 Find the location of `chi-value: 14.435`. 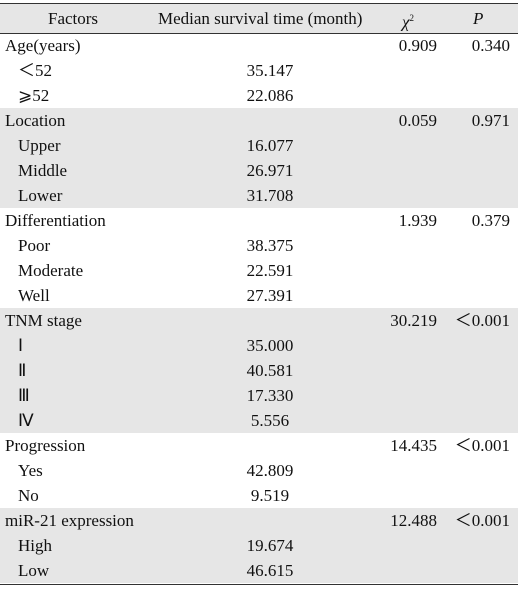

chi-value: 14.435 is located at coordinates (413, 445).